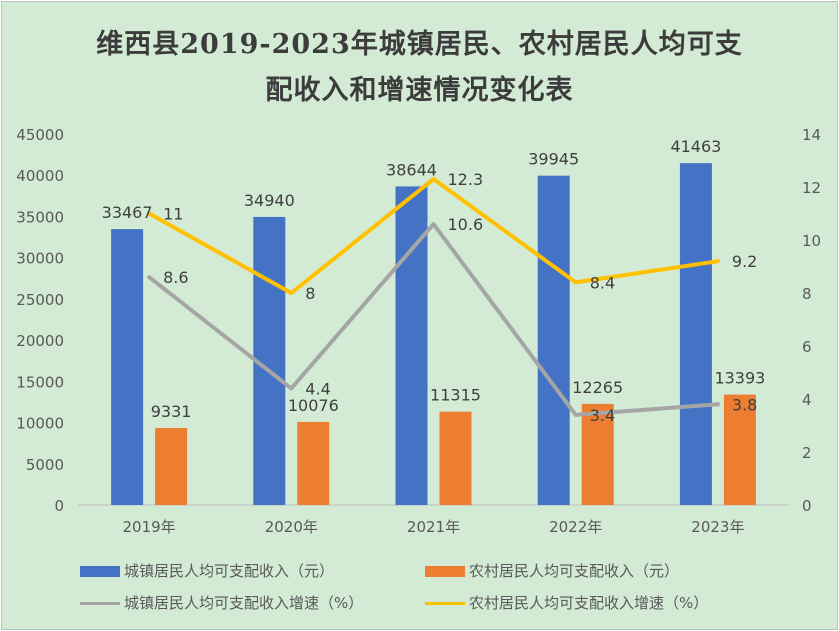 This screenshot has height=631, width=839. What do you see at coordinates (695, 146) in the screenshot?
I see `data-label-urban-income: 41463` at bounding box center [695, 146].